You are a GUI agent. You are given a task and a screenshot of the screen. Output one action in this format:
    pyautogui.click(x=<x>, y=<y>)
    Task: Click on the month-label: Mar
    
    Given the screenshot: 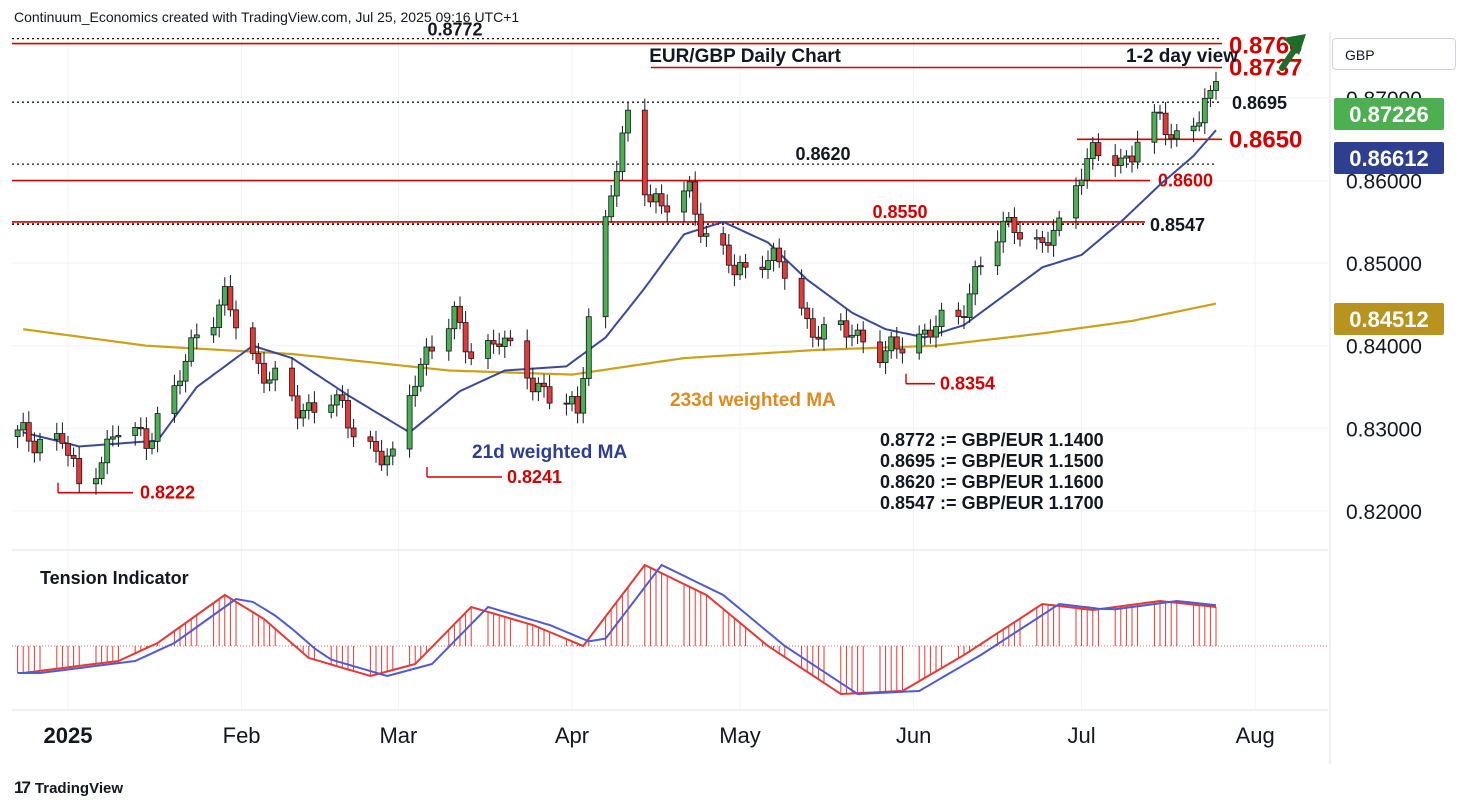 What is the action you would take?
    pyautogui.click(x=398, y=735)
    